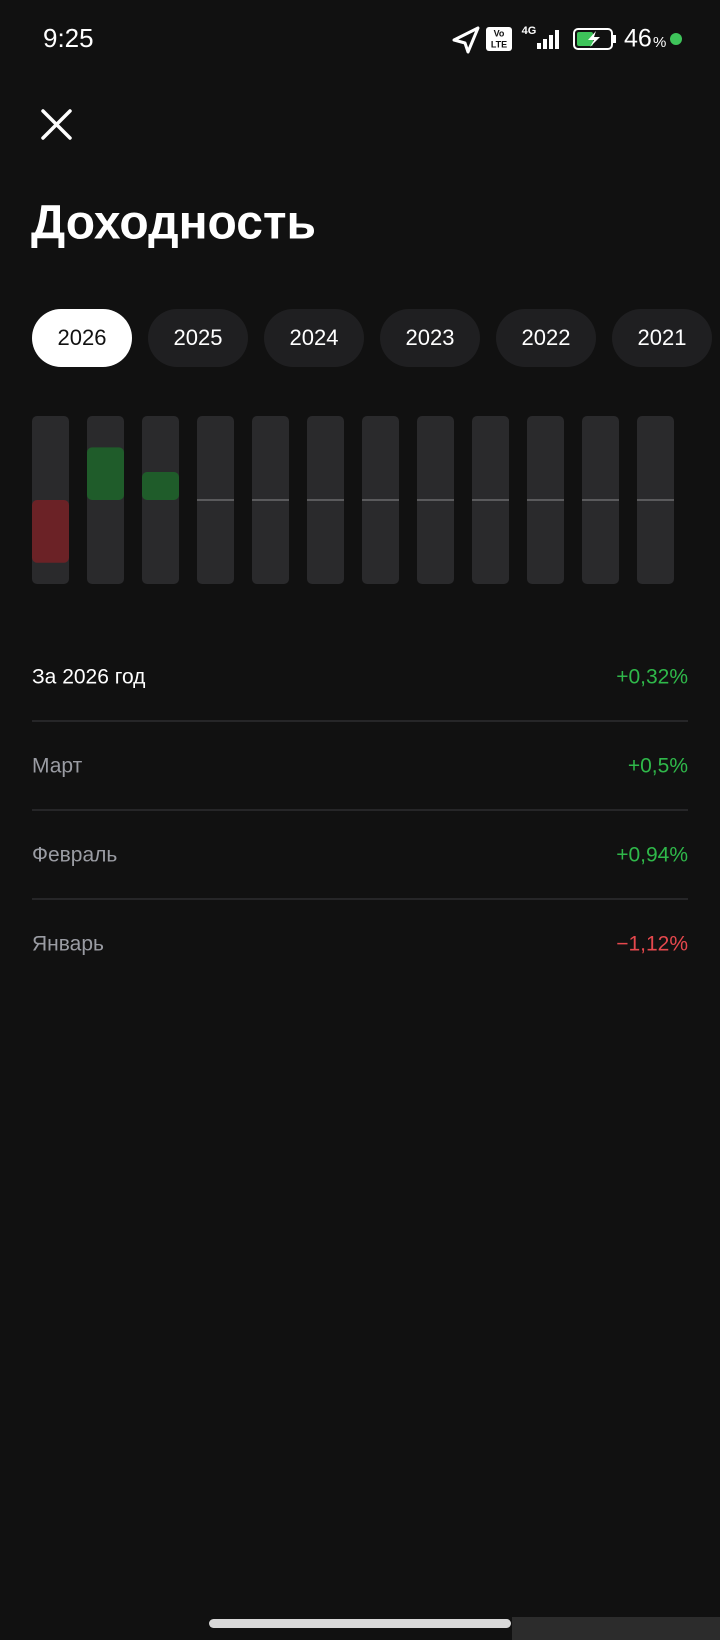 This screenshot has width=720, height=1640. Describe the element at coordinates (652, 855) in the screenshot. I see `row-value: +0,94%` at that location.